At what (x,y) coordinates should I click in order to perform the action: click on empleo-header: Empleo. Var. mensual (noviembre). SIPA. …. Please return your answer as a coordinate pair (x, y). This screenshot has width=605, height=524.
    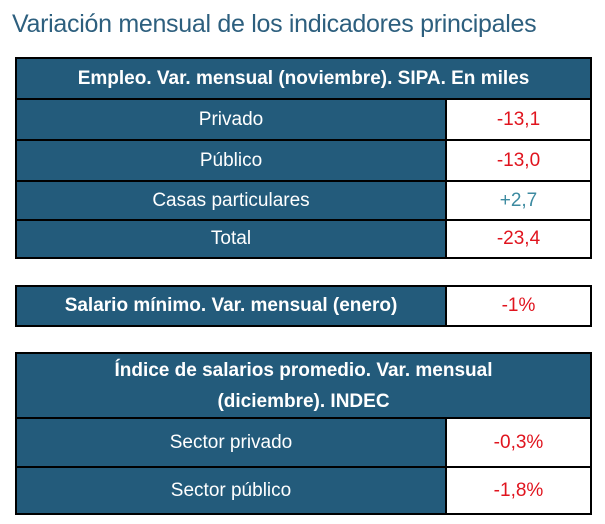
    Looking at the image, I should click on (303, 78).